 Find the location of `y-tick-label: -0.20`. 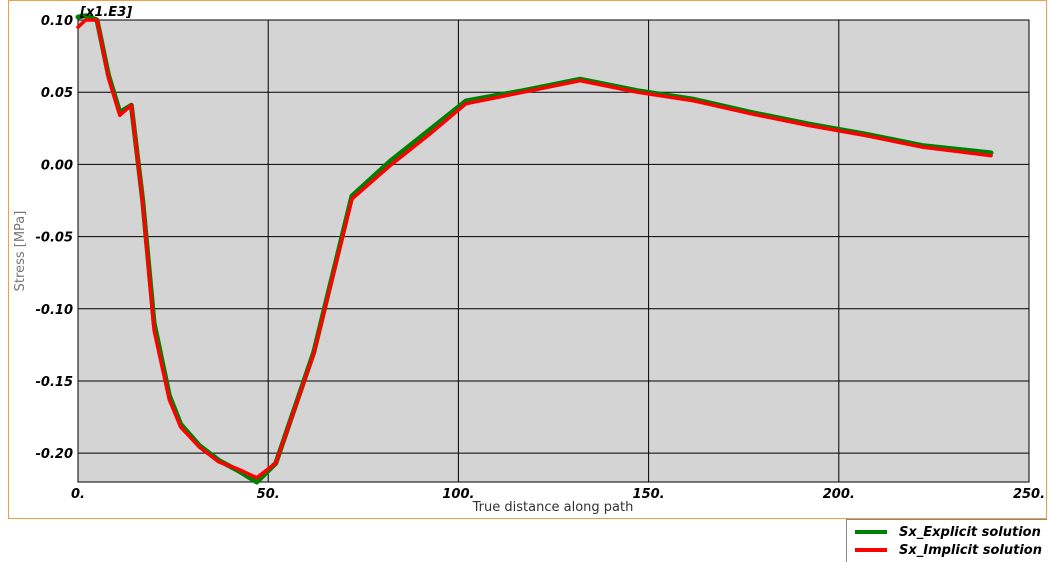

y-tick-label: -0.20 is located at coordinates (54, 454).